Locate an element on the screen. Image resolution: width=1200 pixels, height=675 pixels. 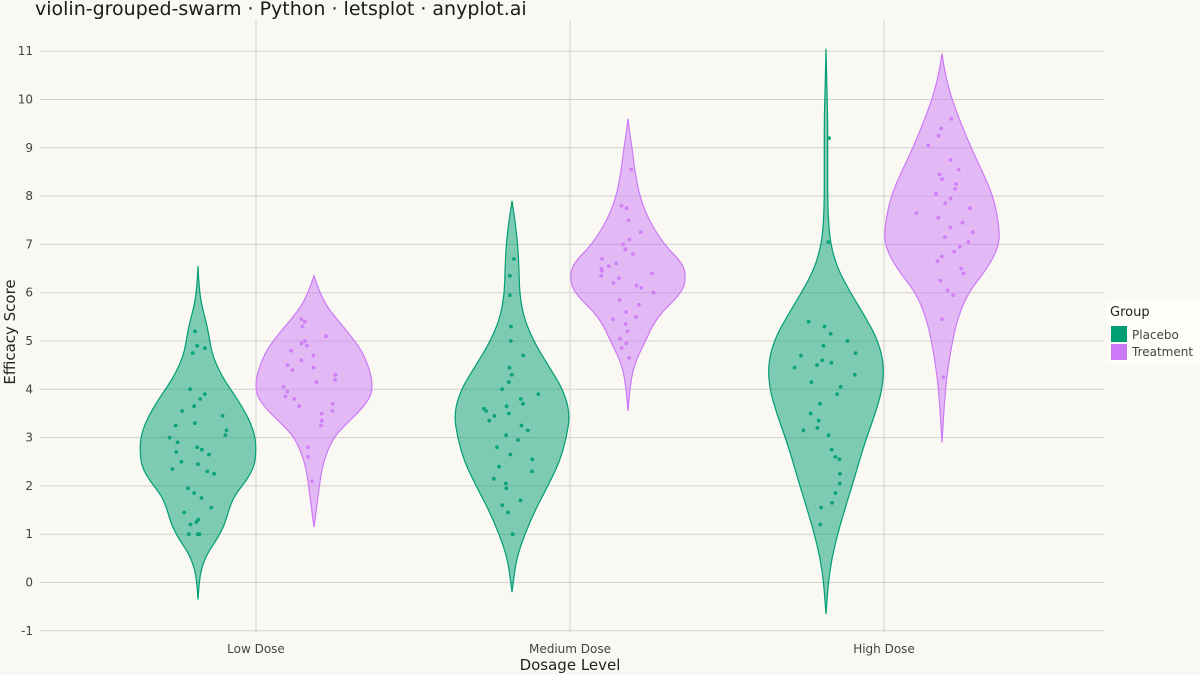
y-tick-label: 3 is located at coordinates (29, 438).